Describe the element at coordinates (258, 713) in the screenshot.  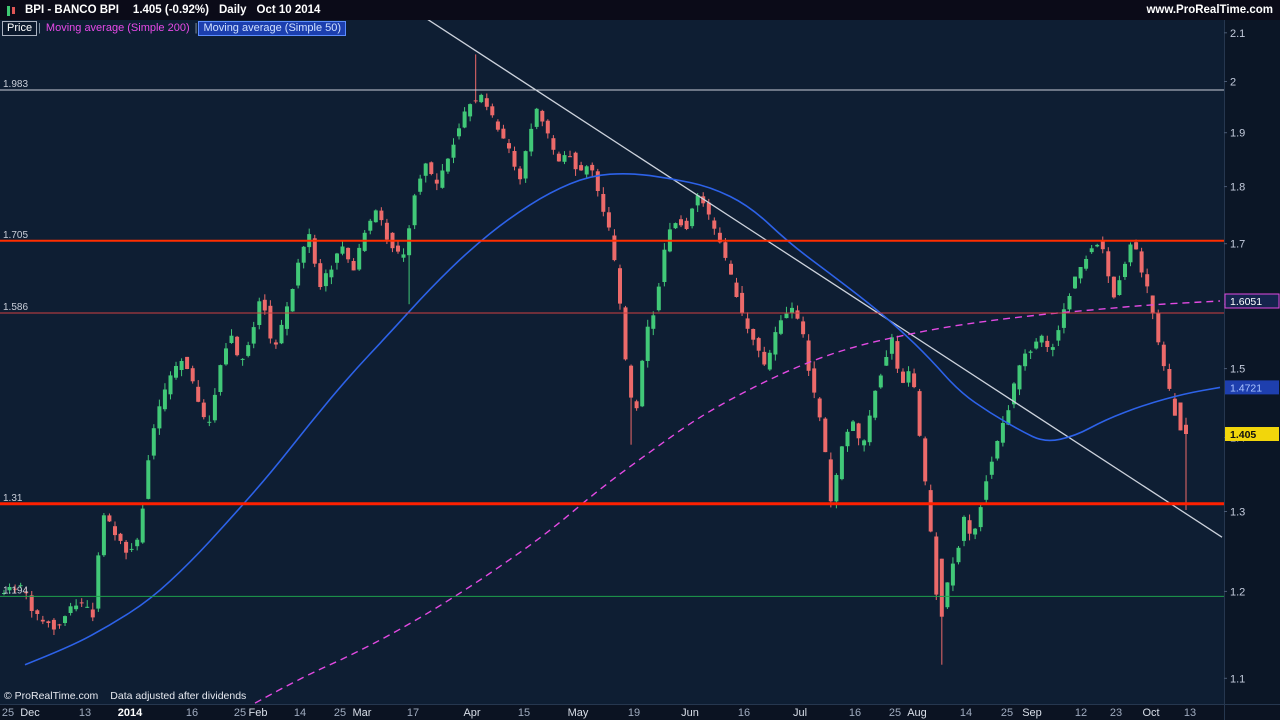
I see `x-axis-tick: Feb` at that location.